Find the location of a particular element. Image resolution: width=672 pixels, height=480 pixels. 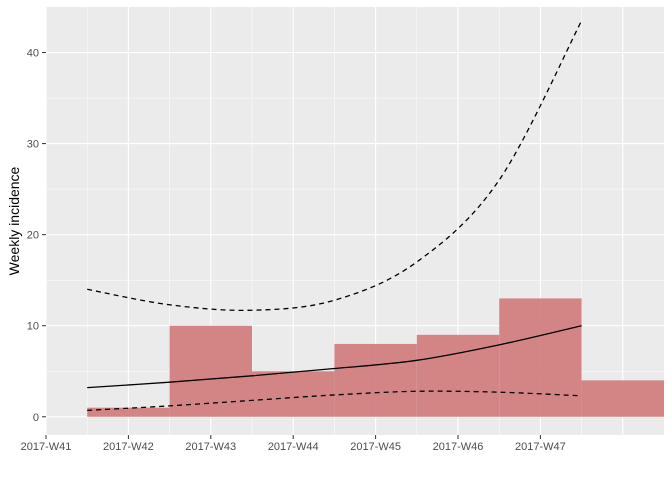

x-tick-label: 2017-W46 is located at coordinates (458, 447).